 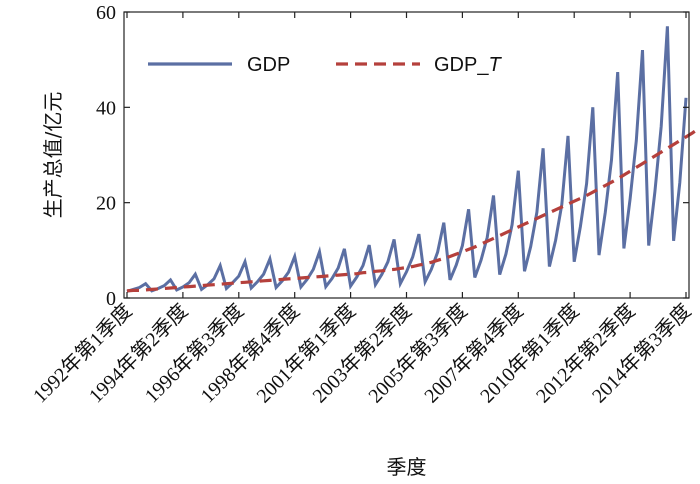 What do you see at coordinates (407, 467) in the screenshot?
I see `x-axis-title: 季度` at bounding box center [407, 467].